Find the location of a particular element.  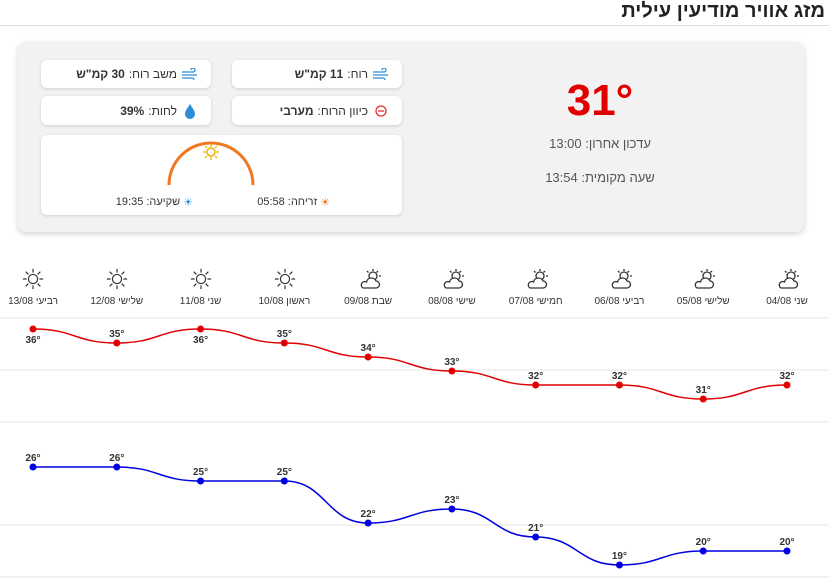

sunset: ☀ שקיעה: 19:35 is located at coordinates (154, 202).